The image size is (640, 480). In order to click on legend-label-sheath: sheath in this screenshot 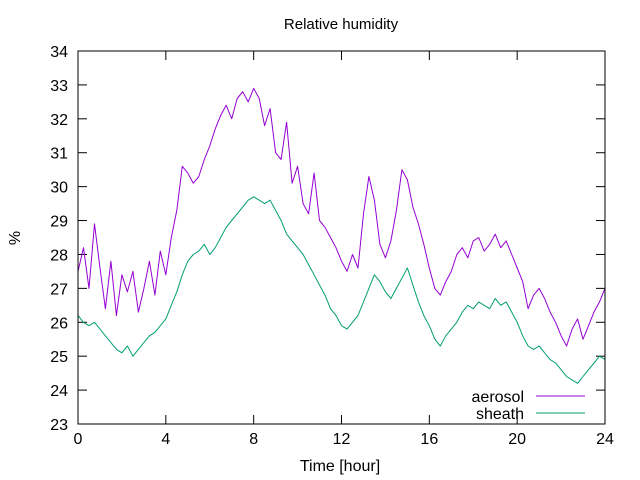, I will do `click(500, 414)`.